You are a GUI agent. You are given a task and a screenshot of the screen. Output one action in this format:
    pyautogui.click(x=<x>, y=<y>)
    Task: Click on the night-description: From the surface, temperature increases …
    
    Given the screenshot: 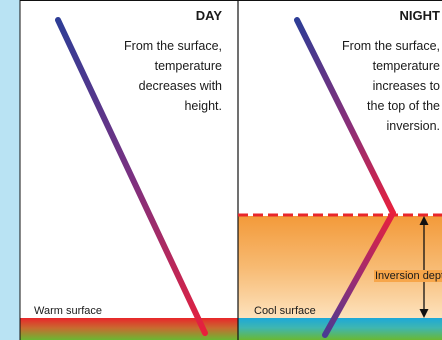 What is the action you would take?
    pyautogui.click(x=385, y=86)
    